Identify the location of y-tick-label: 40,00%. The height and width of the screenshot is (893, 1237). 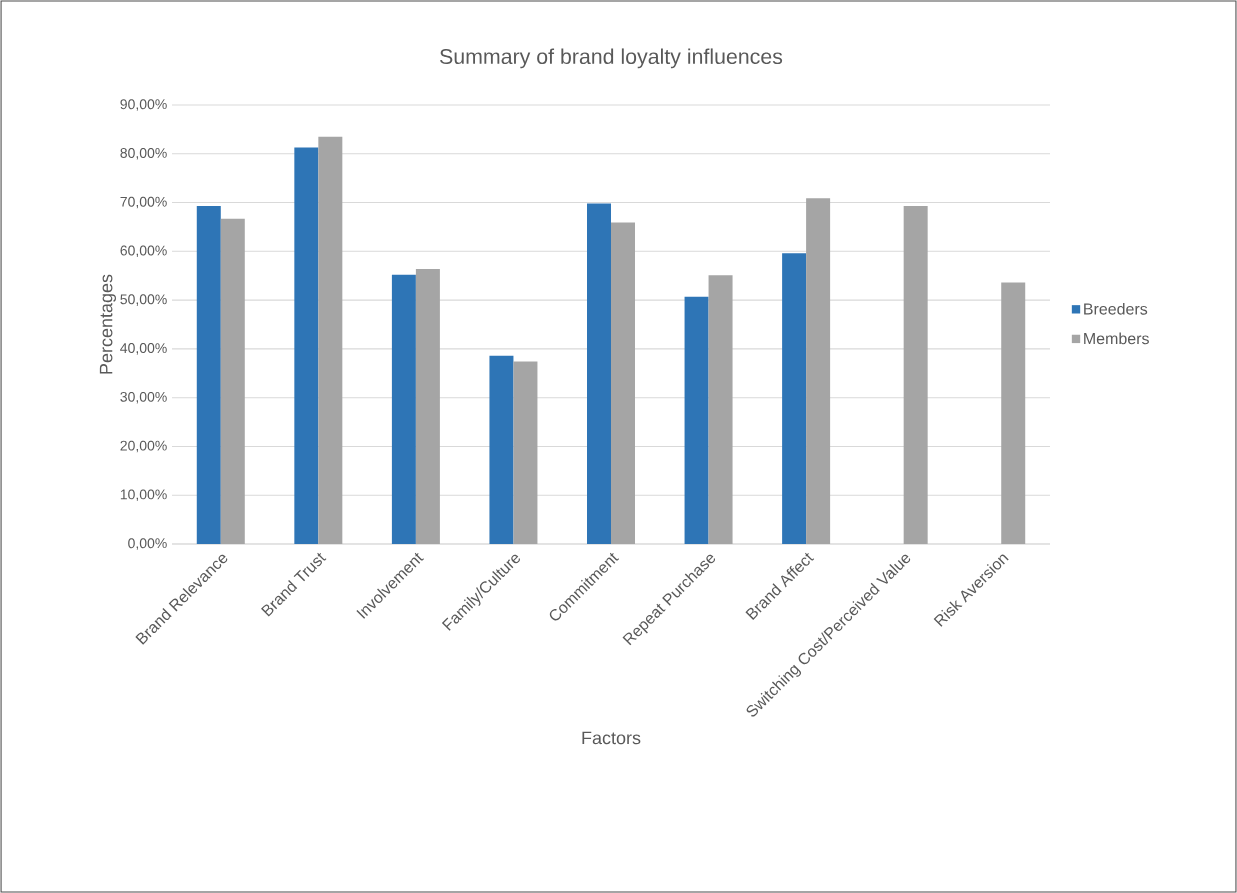
(143, 349).